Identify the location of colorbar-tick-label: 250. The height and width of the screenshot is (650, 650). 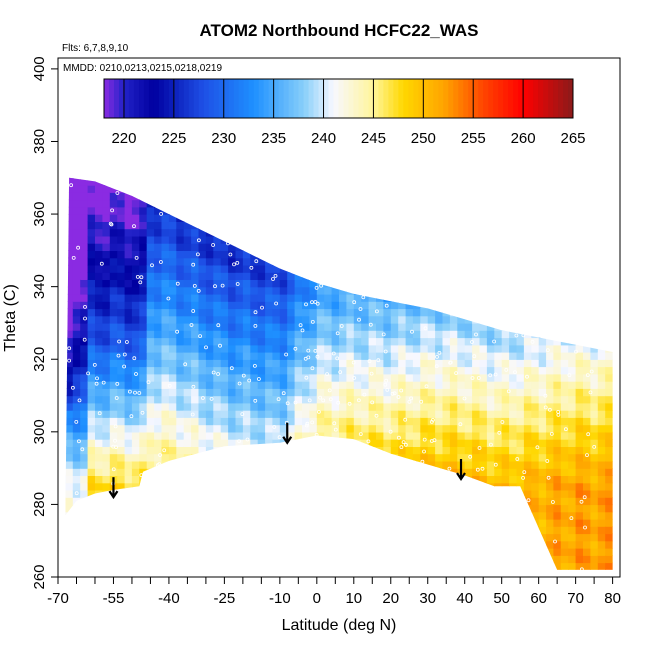
(423, 138).